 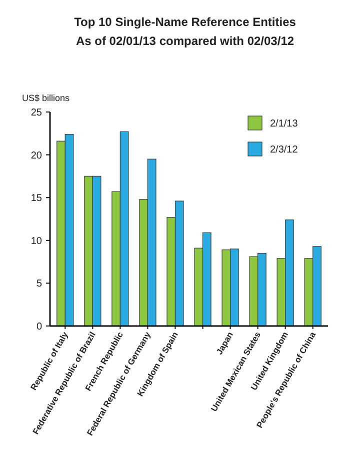 I want to click on y-tick-label: 0, so click(x=39, y=327).